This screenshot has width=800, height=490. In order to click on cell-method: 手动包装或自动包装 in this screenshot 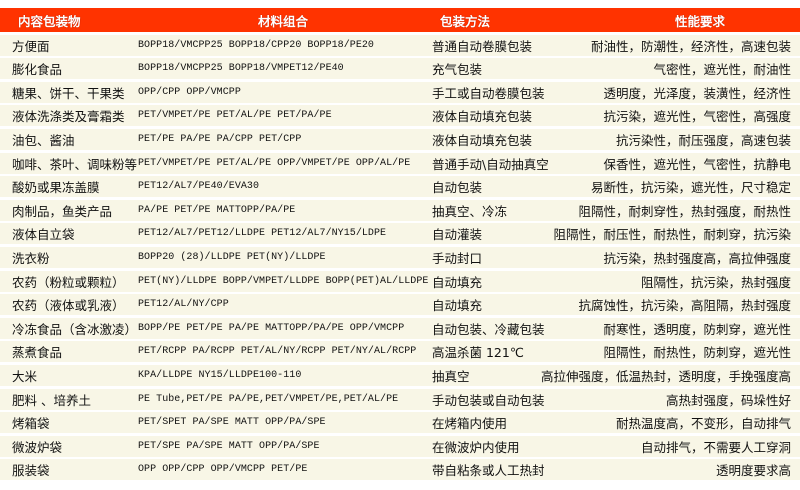, I will do `click(488, 400)`.